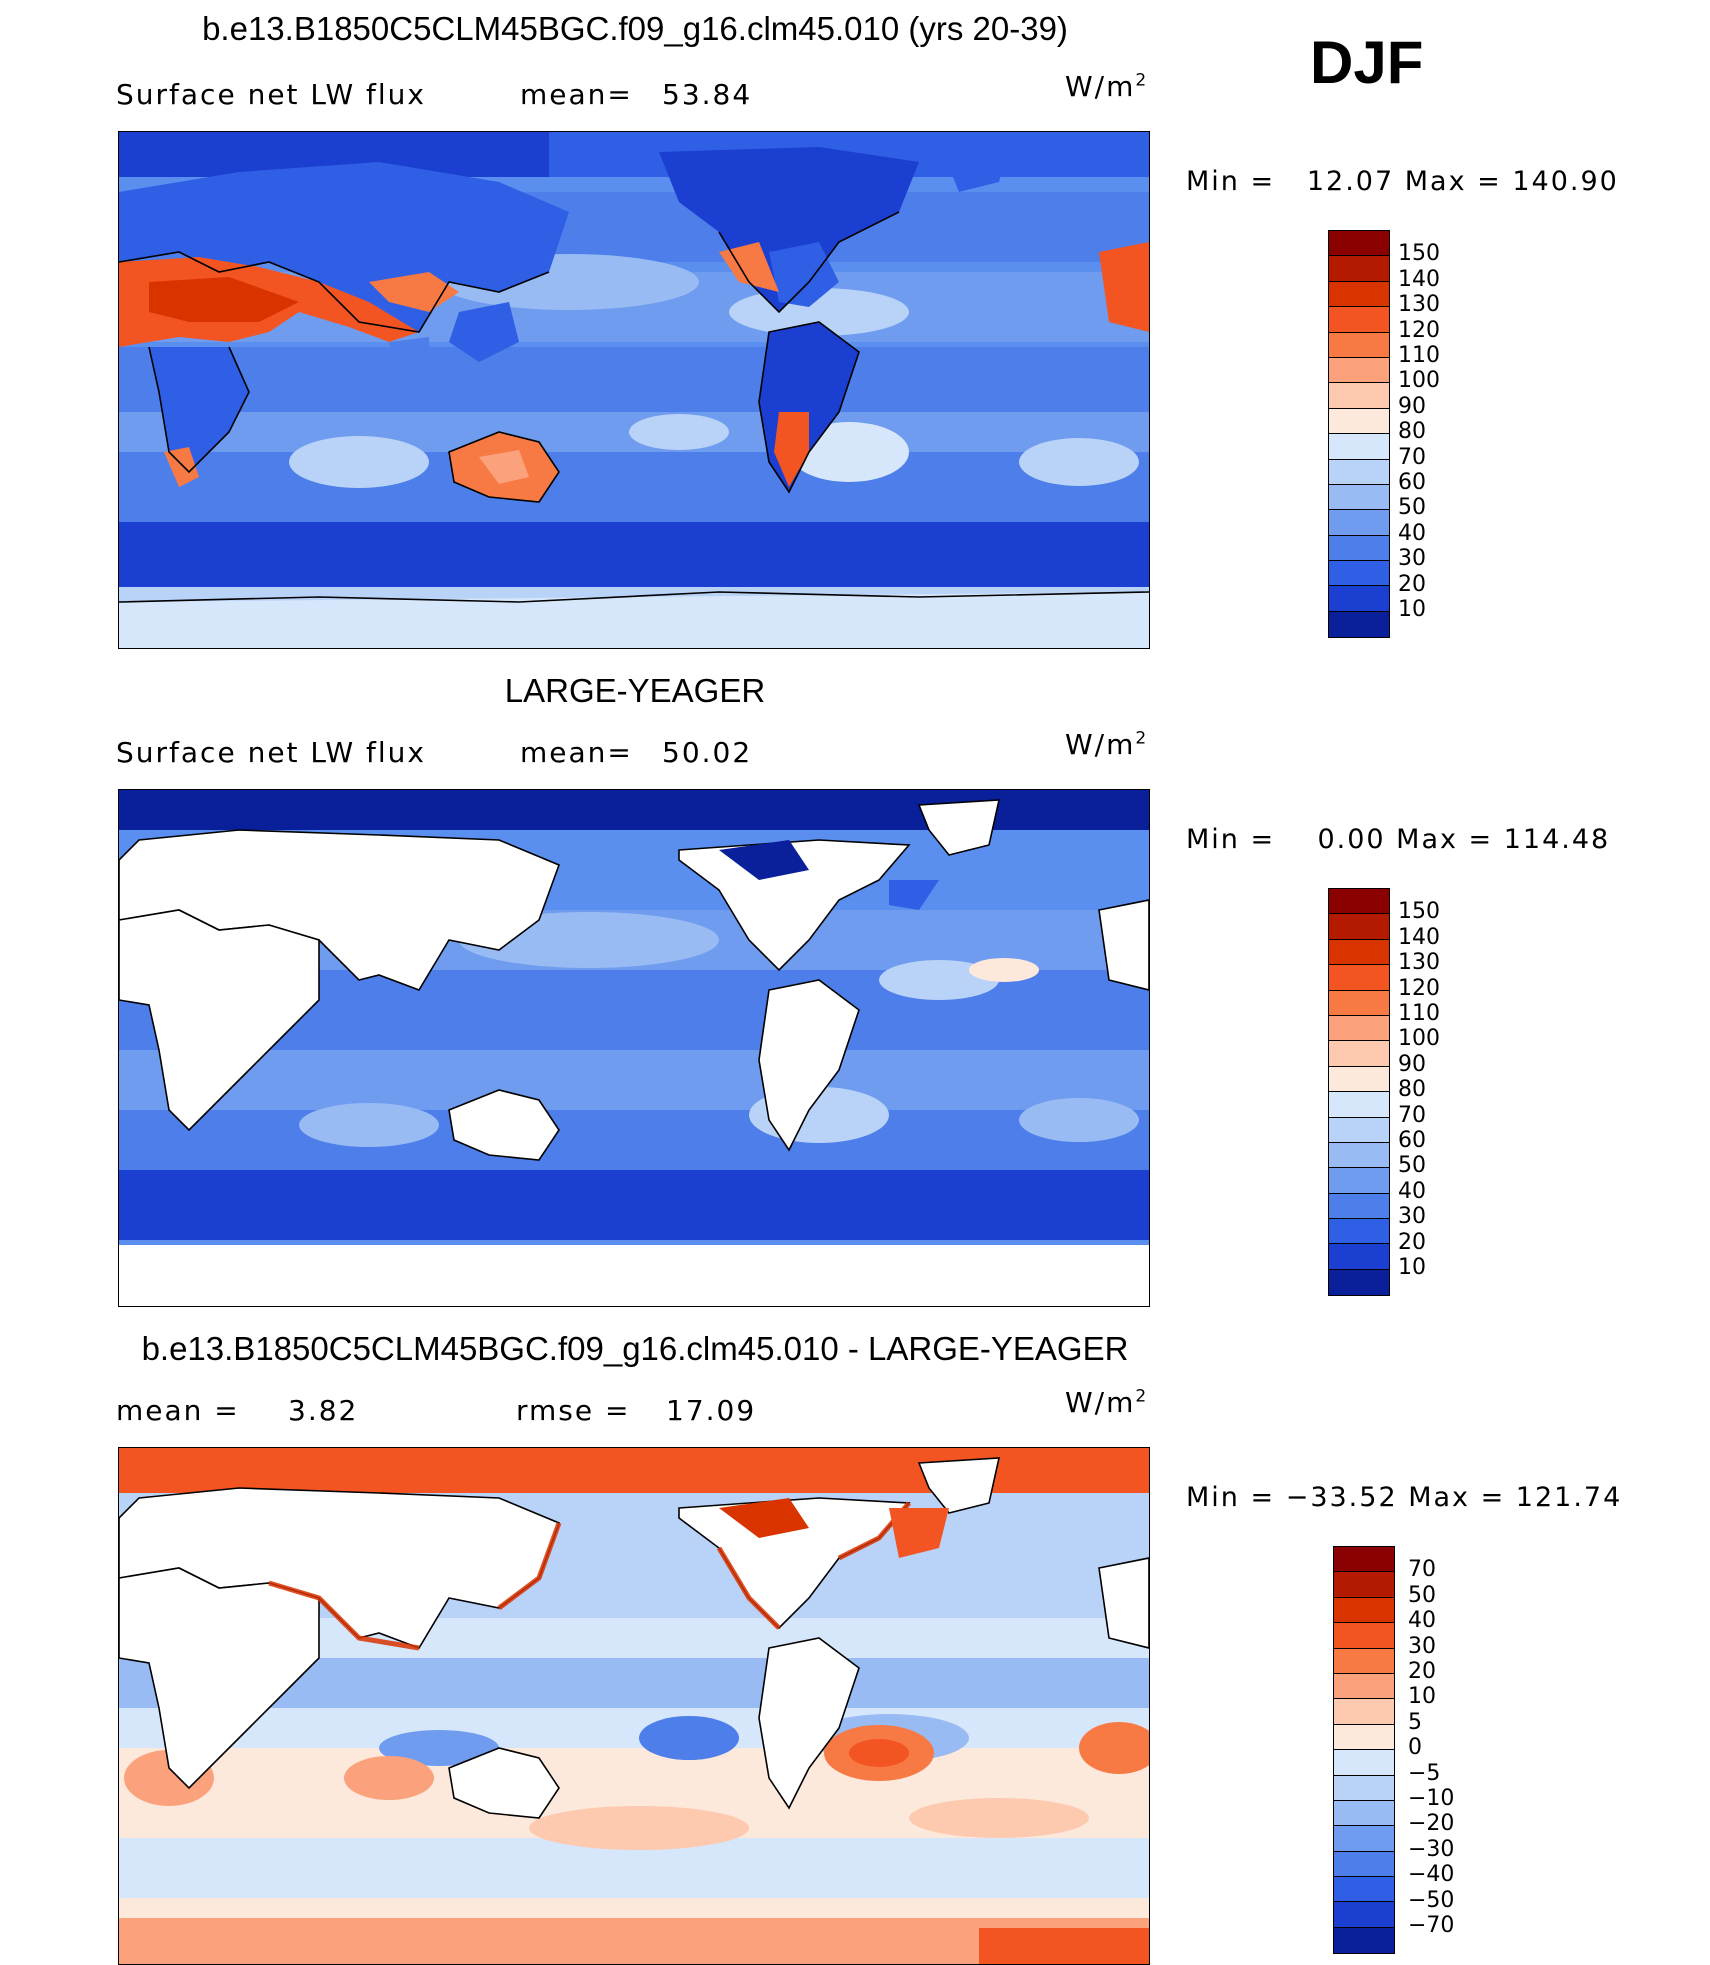 The width and height of the screenshot is (1710, 1965). Describe the element at coordinates (1107, 1402) in the screenshot. I see `panel3-units: W/m2` at that location.